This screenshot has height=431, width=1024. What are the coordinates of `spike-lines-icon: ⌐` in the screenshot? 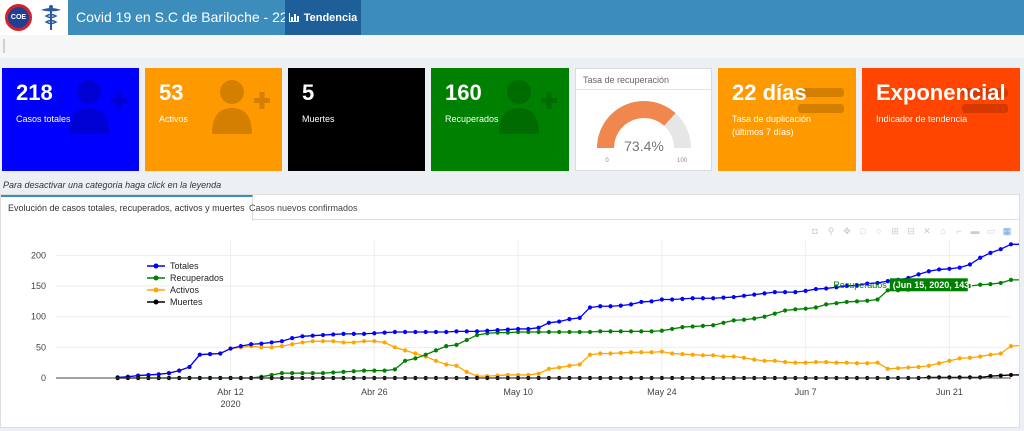 It's located at (959, 231).